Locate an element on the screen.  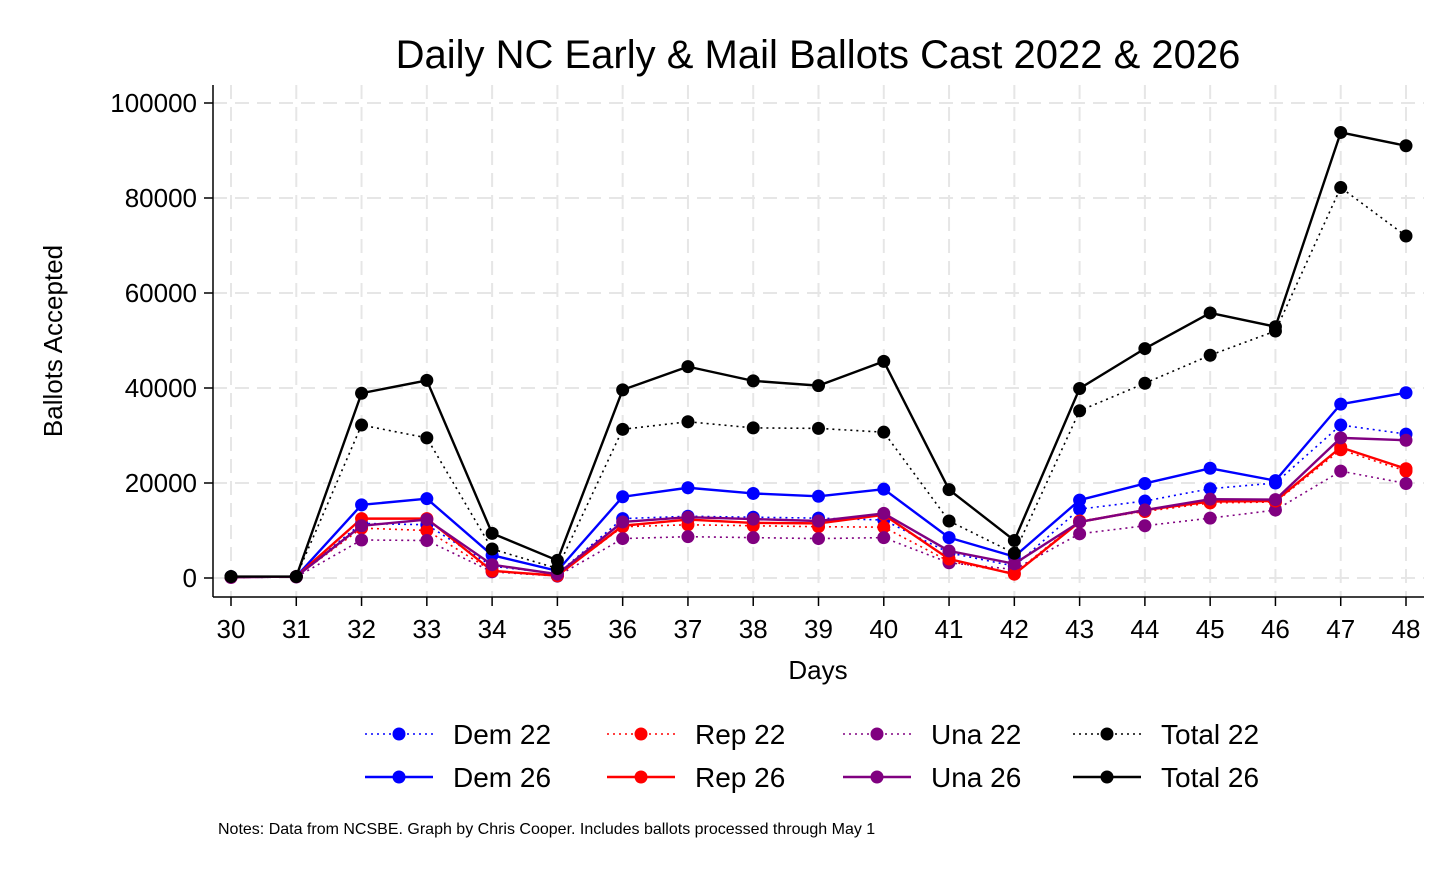
x-ticks: 30 31 32 33 34 35 36 37 38 39 40 41 42 43 44 45 46 47 48 is located at coordinates (818, 620).